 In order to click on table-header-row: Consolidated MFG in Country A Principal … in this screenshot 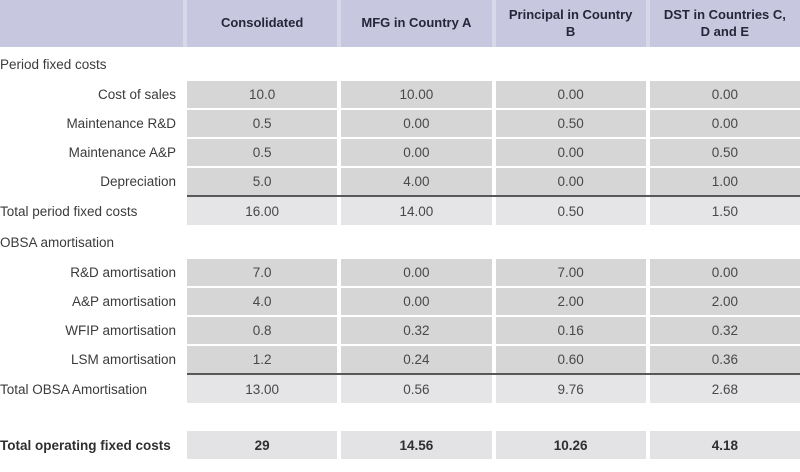, I will do `click(400, 23)`.